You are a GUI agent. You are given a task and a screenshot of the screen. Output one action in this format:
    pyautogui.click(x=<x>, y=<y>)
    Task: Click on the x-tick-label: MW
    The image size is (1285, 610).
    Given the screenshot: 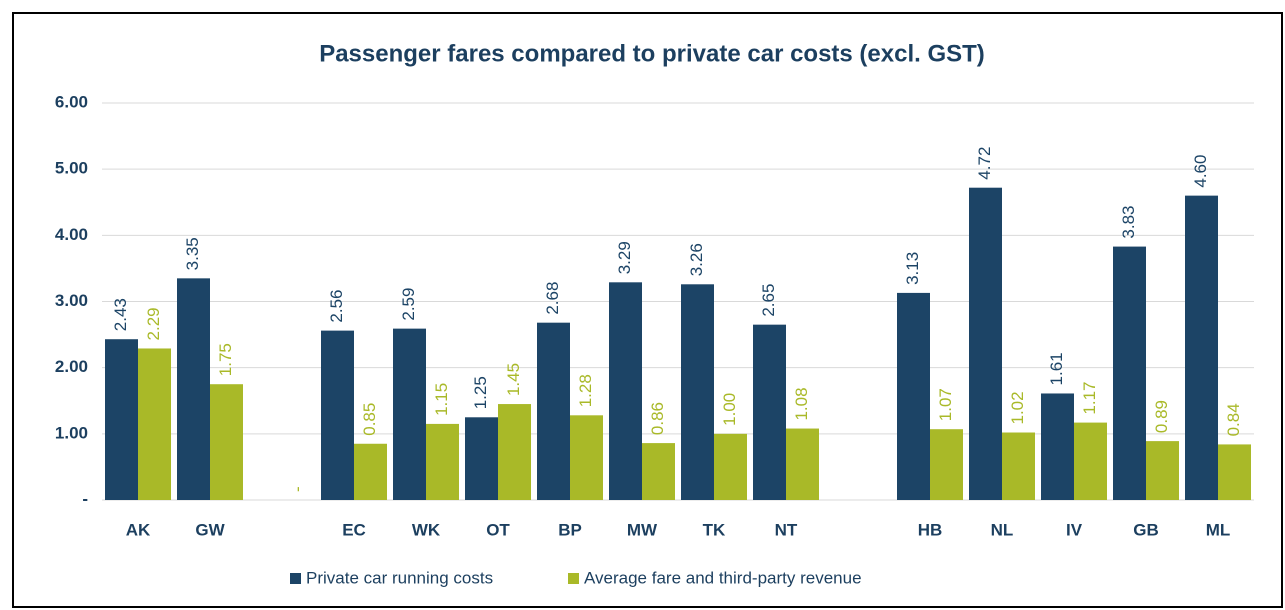 What is the action you would take?
    pyautogui.click(x=642, y=529)
    